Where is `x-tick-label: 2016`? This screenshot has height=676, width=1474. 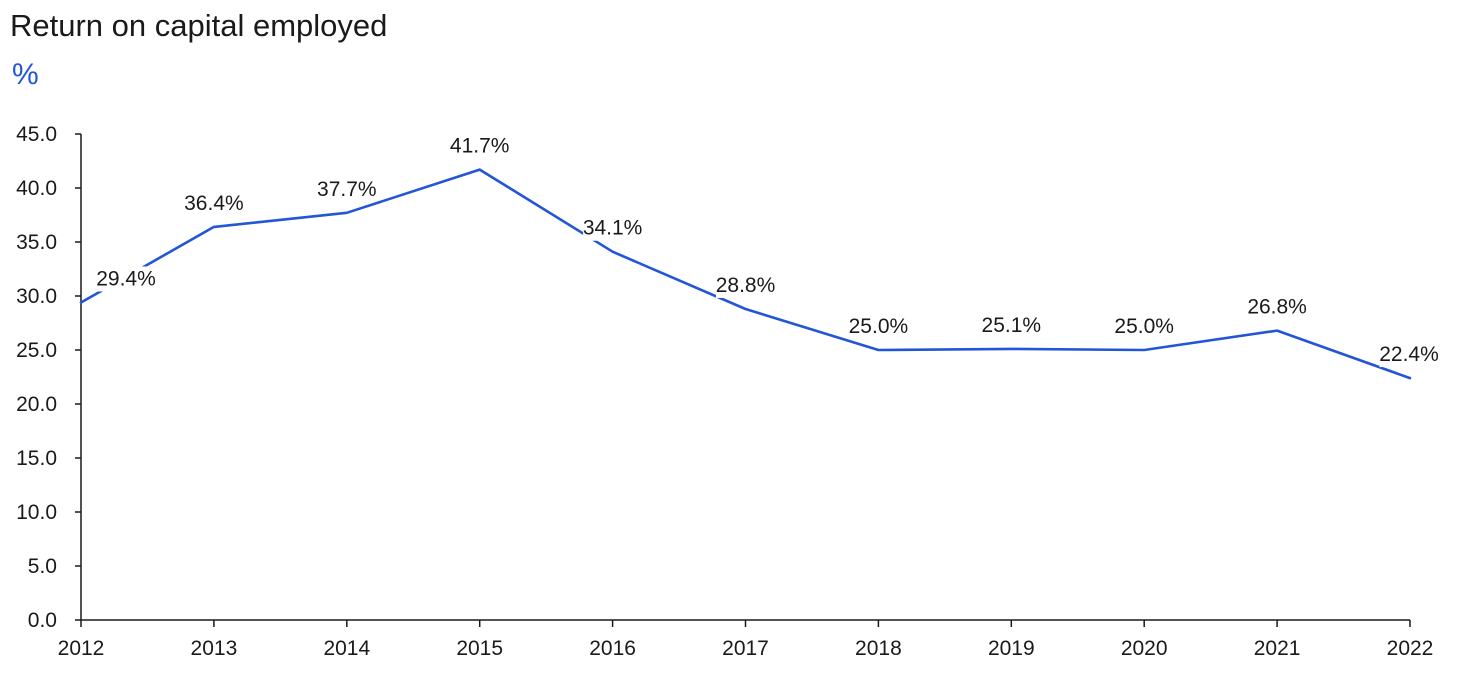
x-tick-label: 2016 is located at coordinates (612, 648).